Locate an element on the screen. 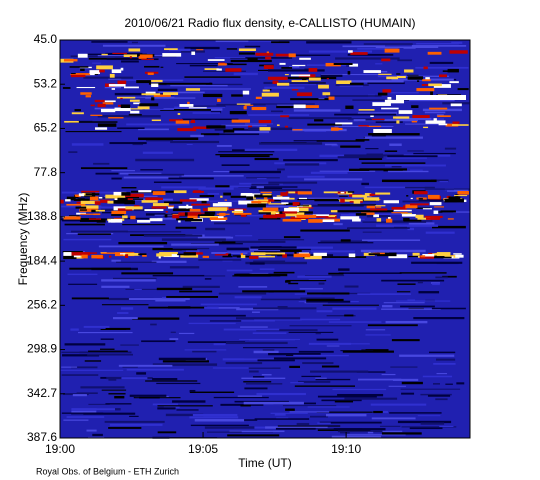  y-axis-label: Frequency (MHz) is located at coordinates (23, 239).